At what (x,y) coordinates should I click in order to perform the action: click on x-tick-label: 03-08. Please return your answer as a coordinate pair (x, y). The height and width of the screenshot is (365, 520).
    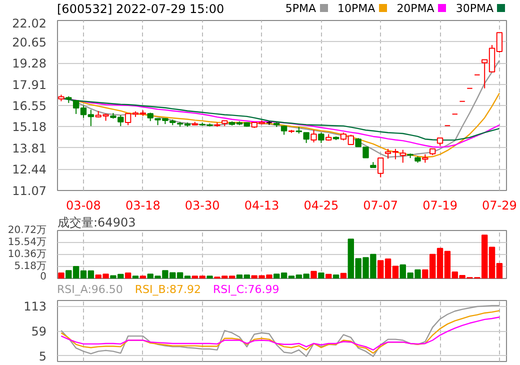
    Looking at the image, I should click on (83, 205).